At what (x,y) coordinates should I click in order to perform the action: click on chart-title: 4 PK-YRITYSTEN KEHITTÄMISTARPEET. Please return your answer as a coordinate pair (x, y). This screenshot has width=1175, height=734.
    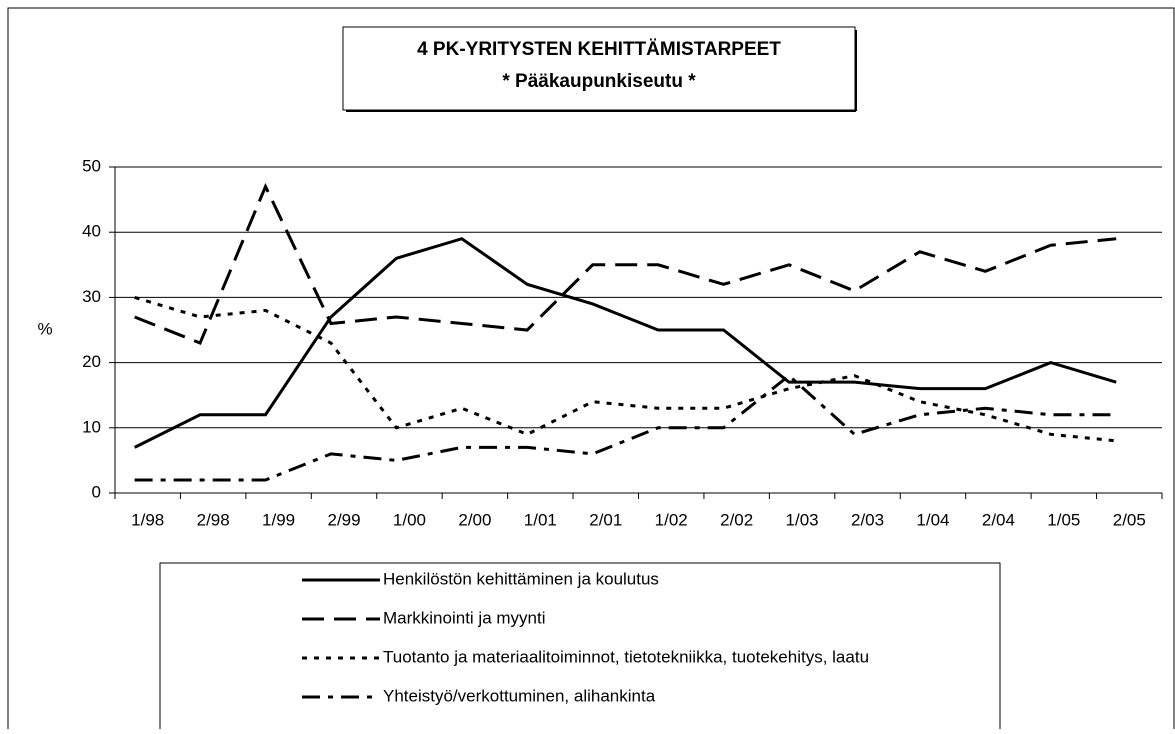
    Looking at the image, I should click on (599, 49).